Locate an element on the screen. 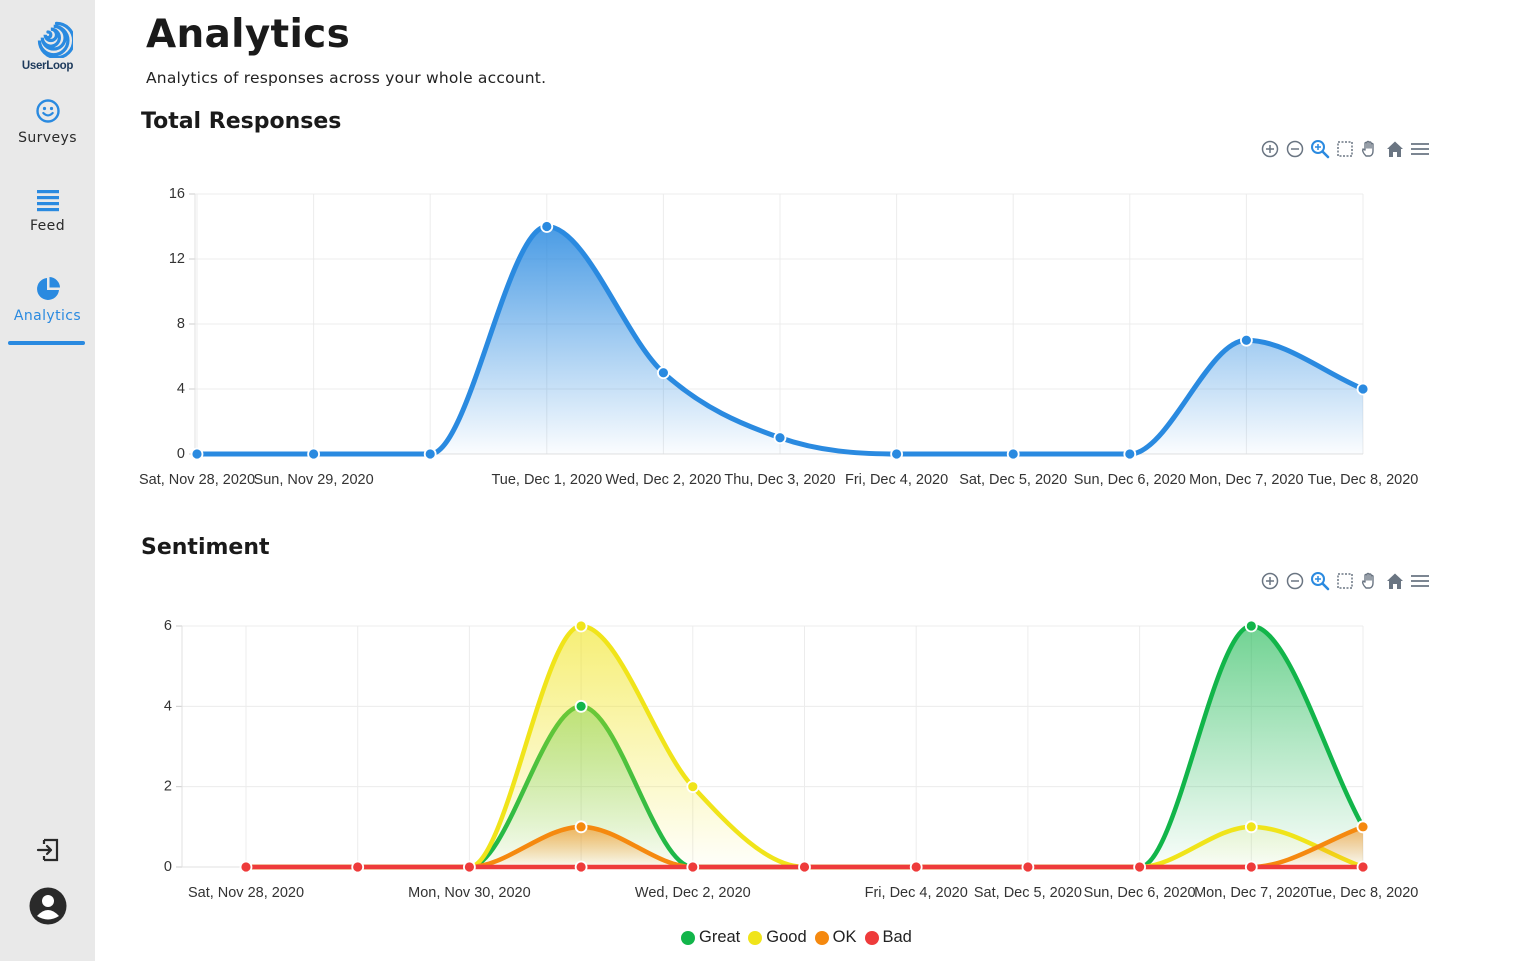  select-box-icon is located at coordinates (1345, 581).